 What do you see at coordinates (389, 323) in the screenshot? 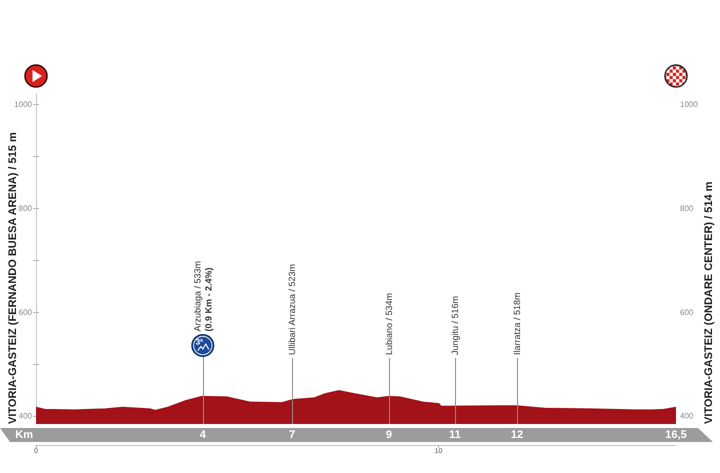
I see `ref-line-label: Lubiano / 534m` at bounding box center [389, 323].